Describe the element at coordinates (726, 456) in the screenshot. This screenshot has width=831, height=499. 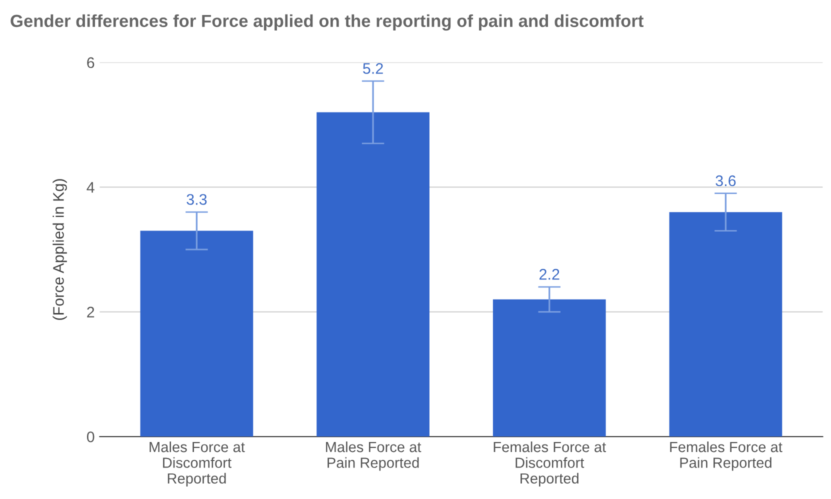
I see `x-tick-label: Females Force at Pain Reported` at that location.